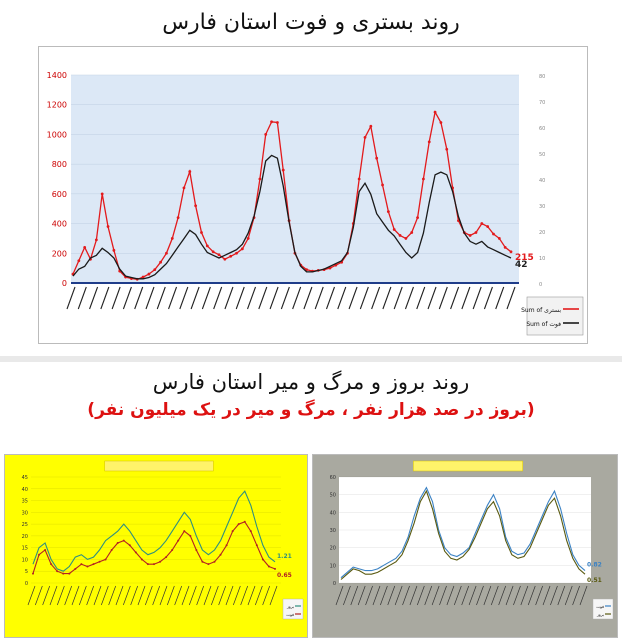 The height and width of the screenshot is (640, 622). What do you see at coordinates (59, 194) in the screenshot?
I see `top-y-left-tick: 600` at bounding box center [59, 194].